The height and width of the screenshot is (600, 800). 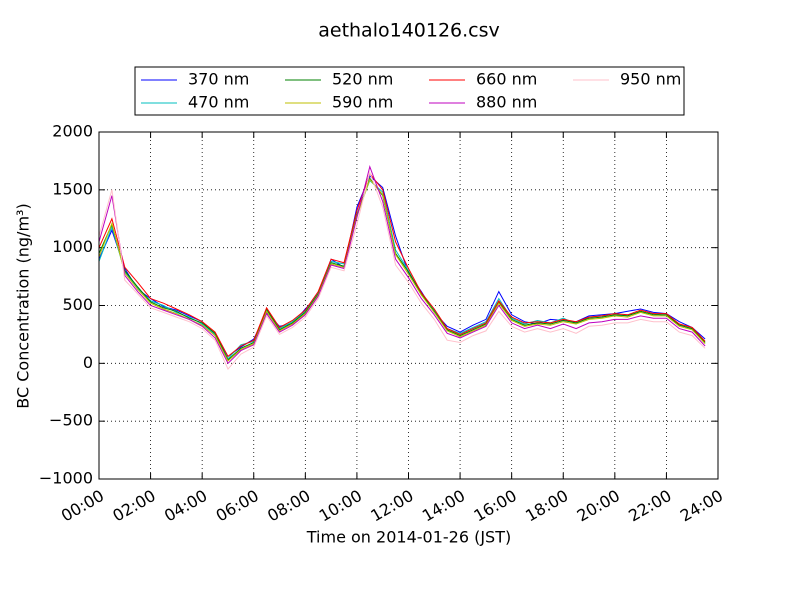 I want to click on legend-label: 880 nm, so click(x=506, y=102).